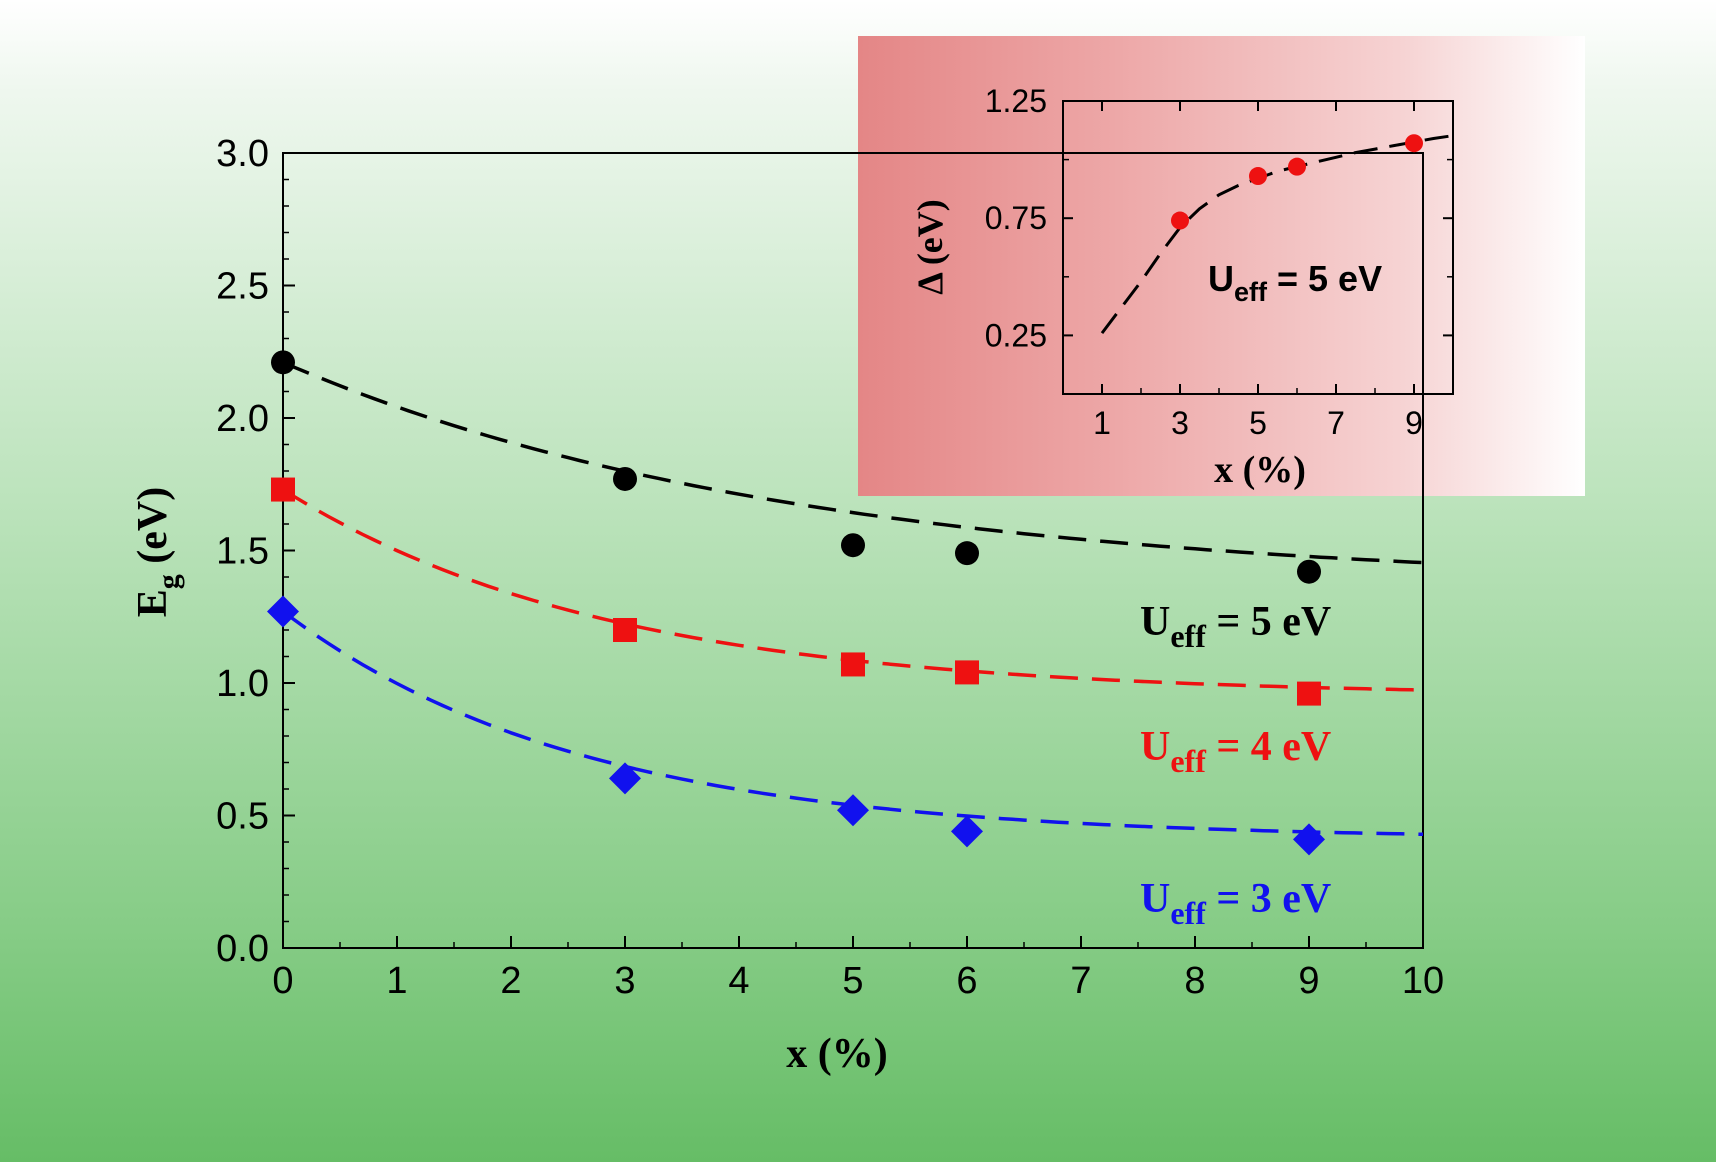 This screenshot has width=1716, height=1162. What do you see at coordinates (1268, 899) in the screenshot?
I see `main-series-label-rest: = 3 eV` at bounding box center [1268, 899].